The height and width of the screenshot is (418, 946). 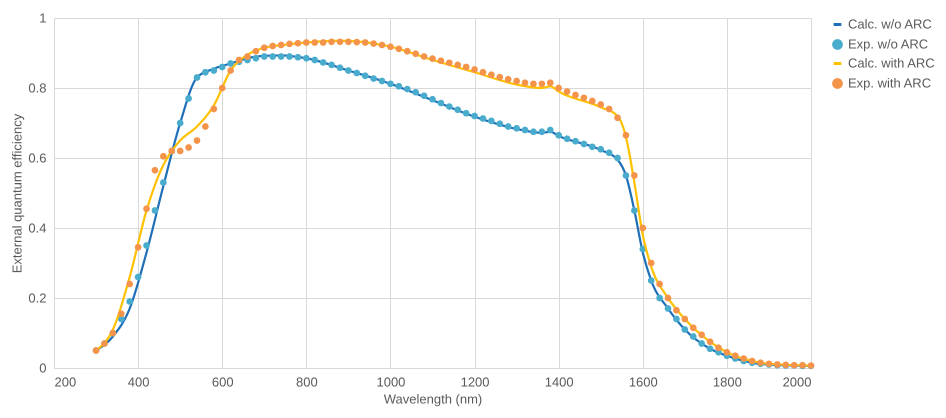 I want to click on y-axis-title: External quantum efficiency, so click(x=16, y=193).